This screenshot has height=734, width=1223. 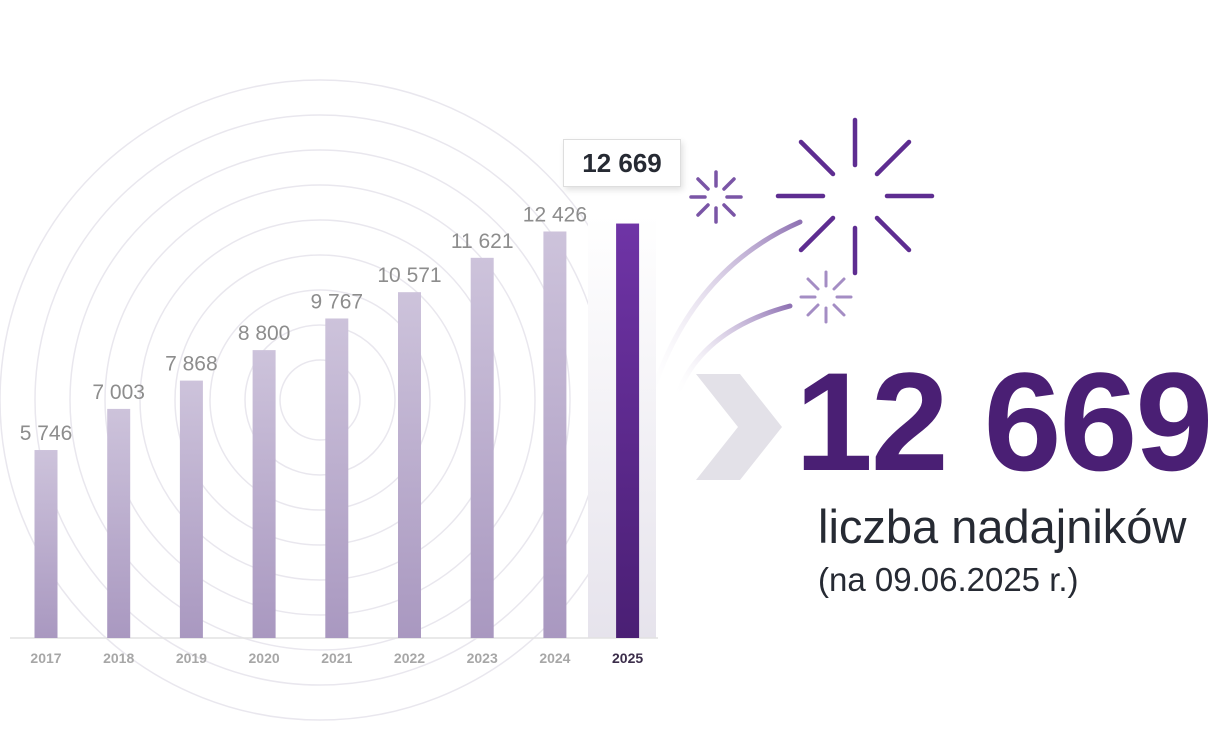 I want to click on x-tick-label: 2025, so click(x=627, y=658).